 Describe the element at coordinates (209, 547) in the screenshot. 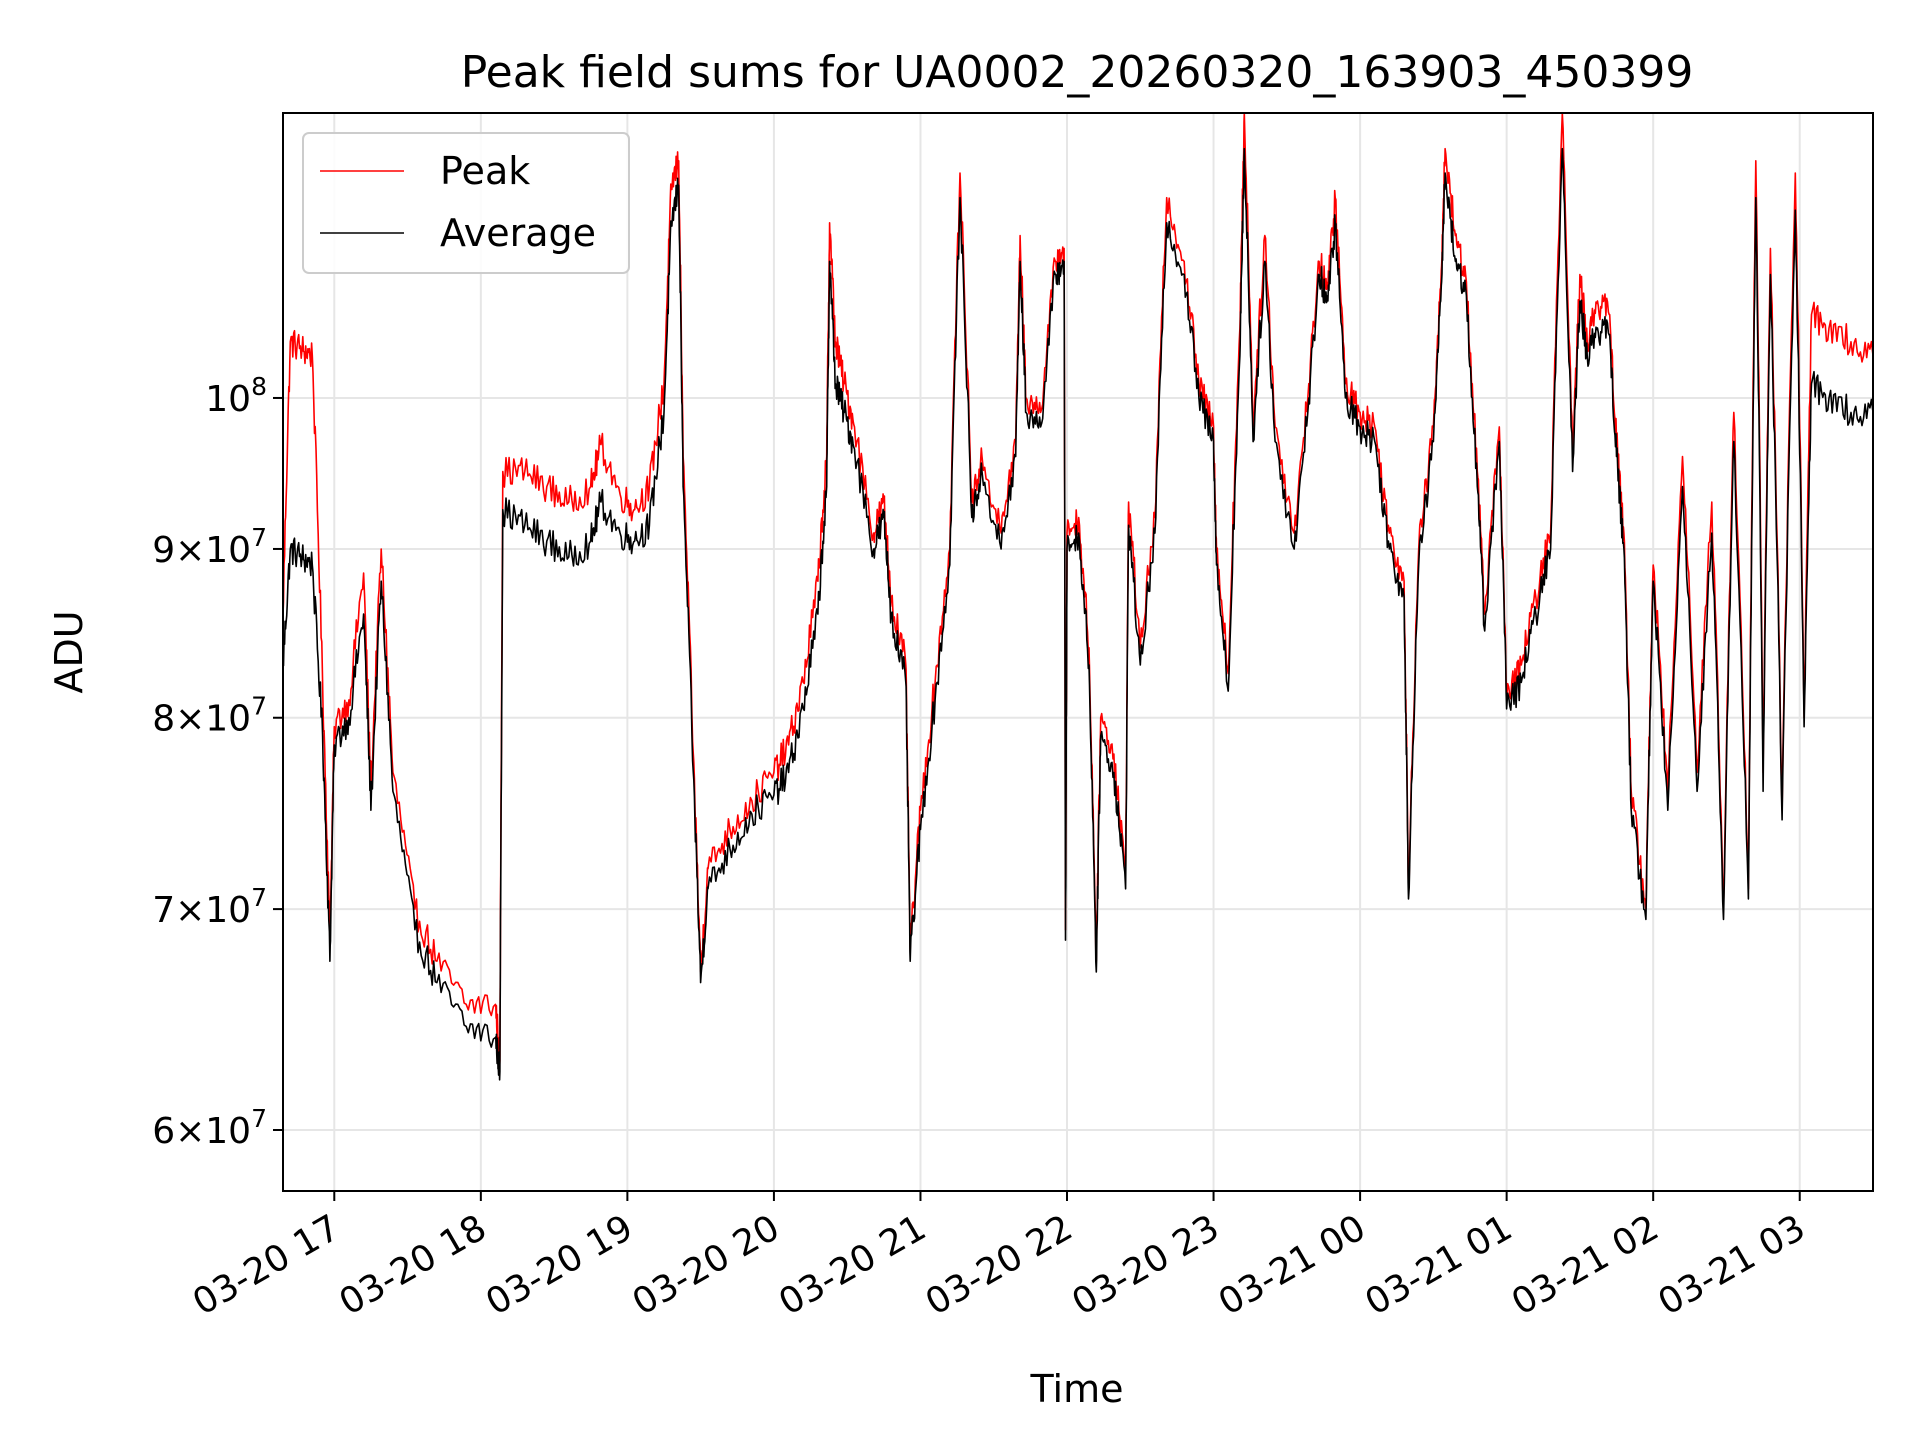

I see `y-tick-label: 9×107` at that location.